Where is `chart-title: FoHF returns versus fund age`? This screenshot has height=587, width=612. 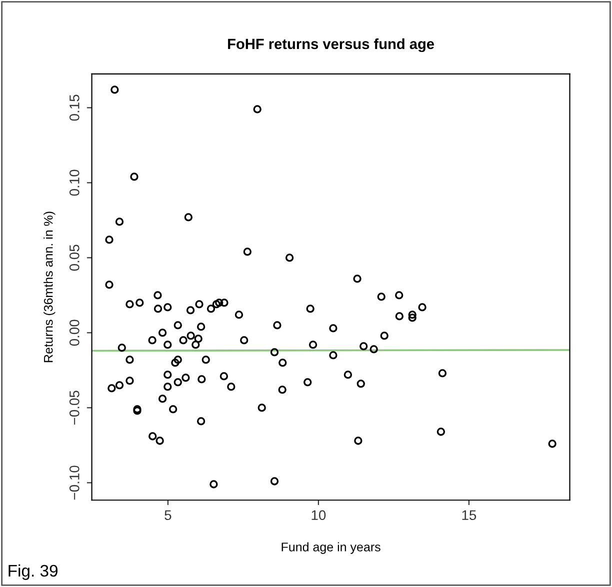 chart-title: FoHF returns versus fund age is located at coordinates (331, 45).